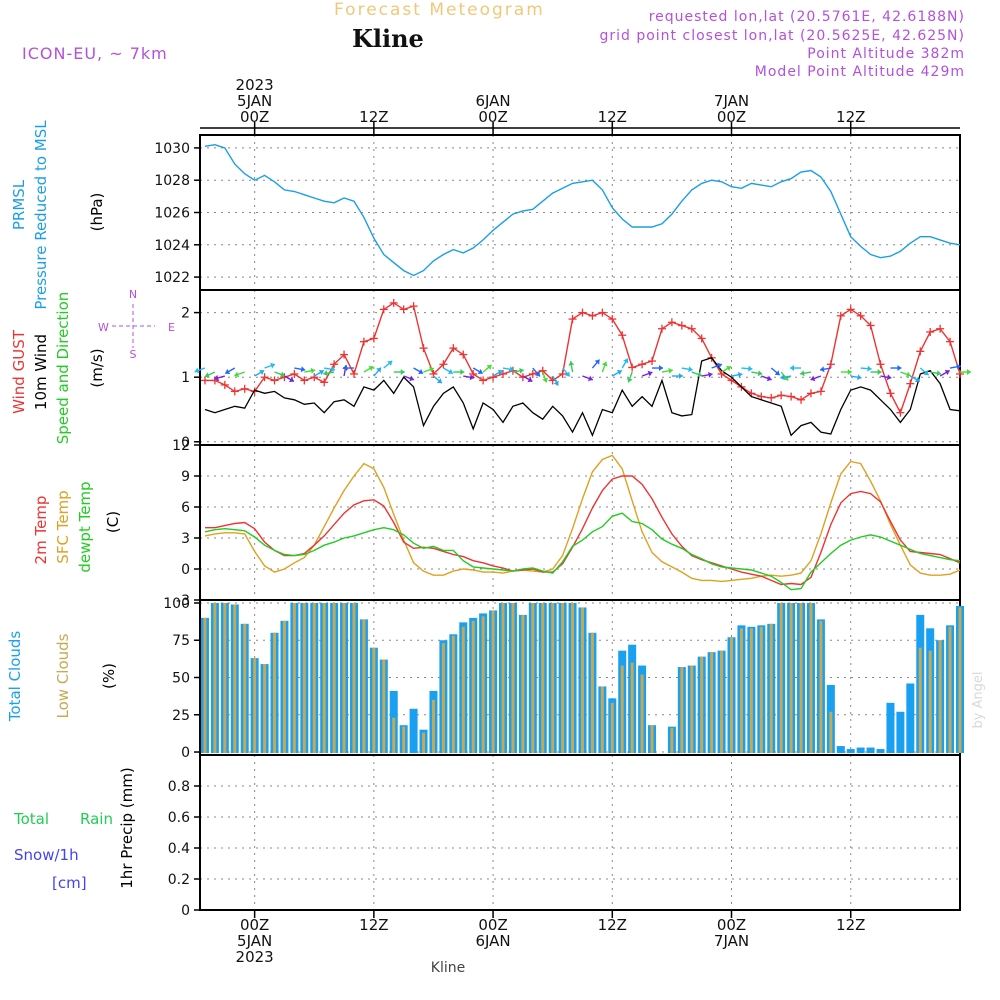 The image size is (1000, 1000). I want to click on ytick-label-precip: 0.2, so click(179, 880).